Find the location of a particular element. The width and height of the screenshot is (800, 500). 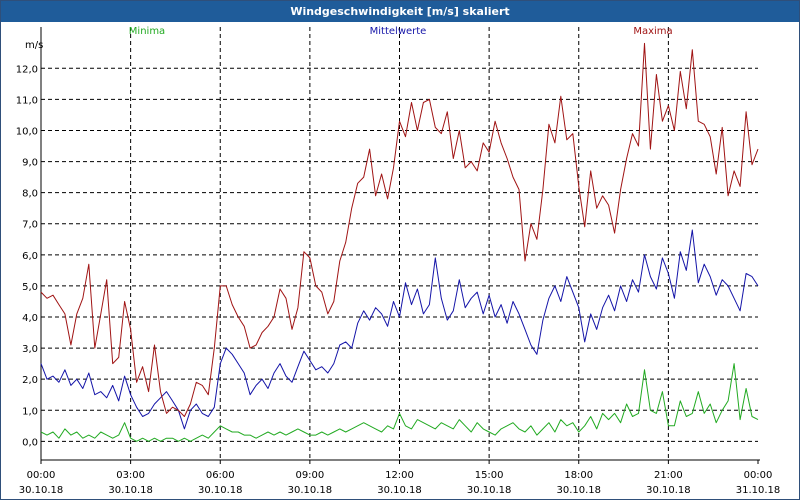

legend-mittelwerte: Mittelwerte is located at coordinates (398, 31).